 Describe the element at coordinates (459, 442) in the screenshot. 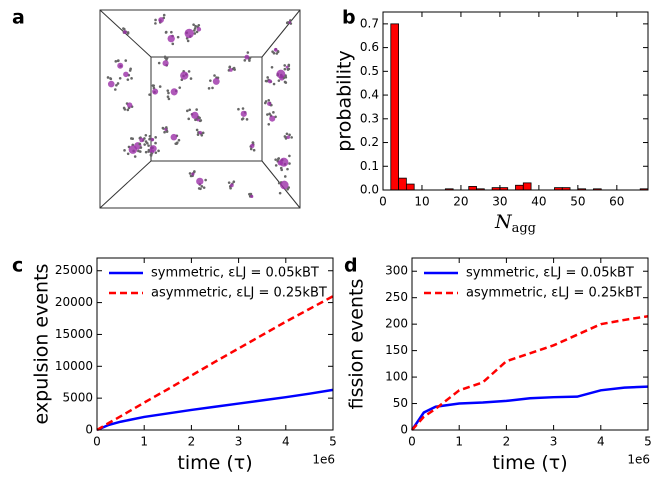

I see `x-tick-label: 1` at that location.